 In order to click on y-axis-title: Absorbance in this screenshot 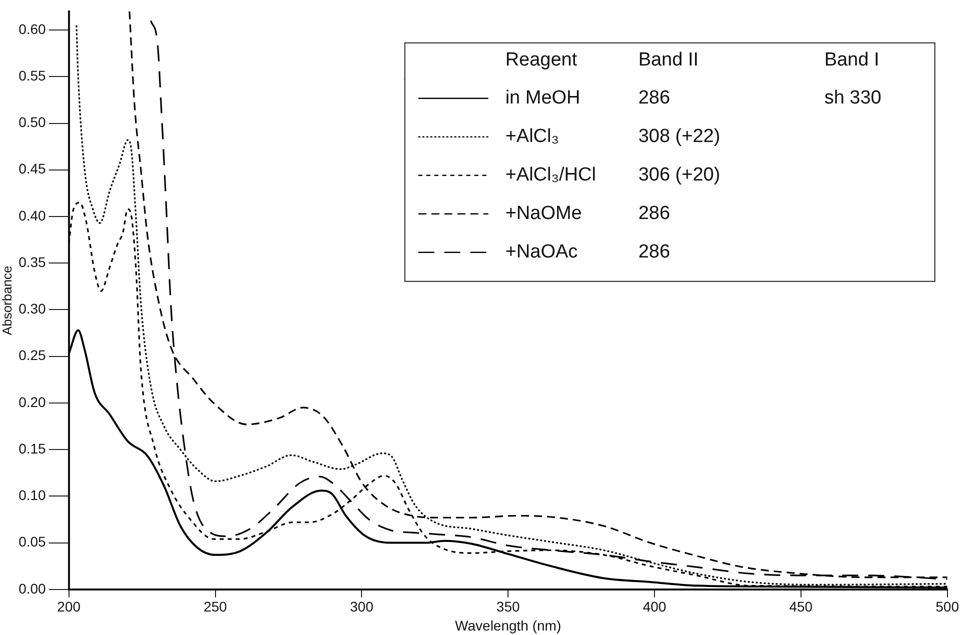, I will do `click(7, 301)`.